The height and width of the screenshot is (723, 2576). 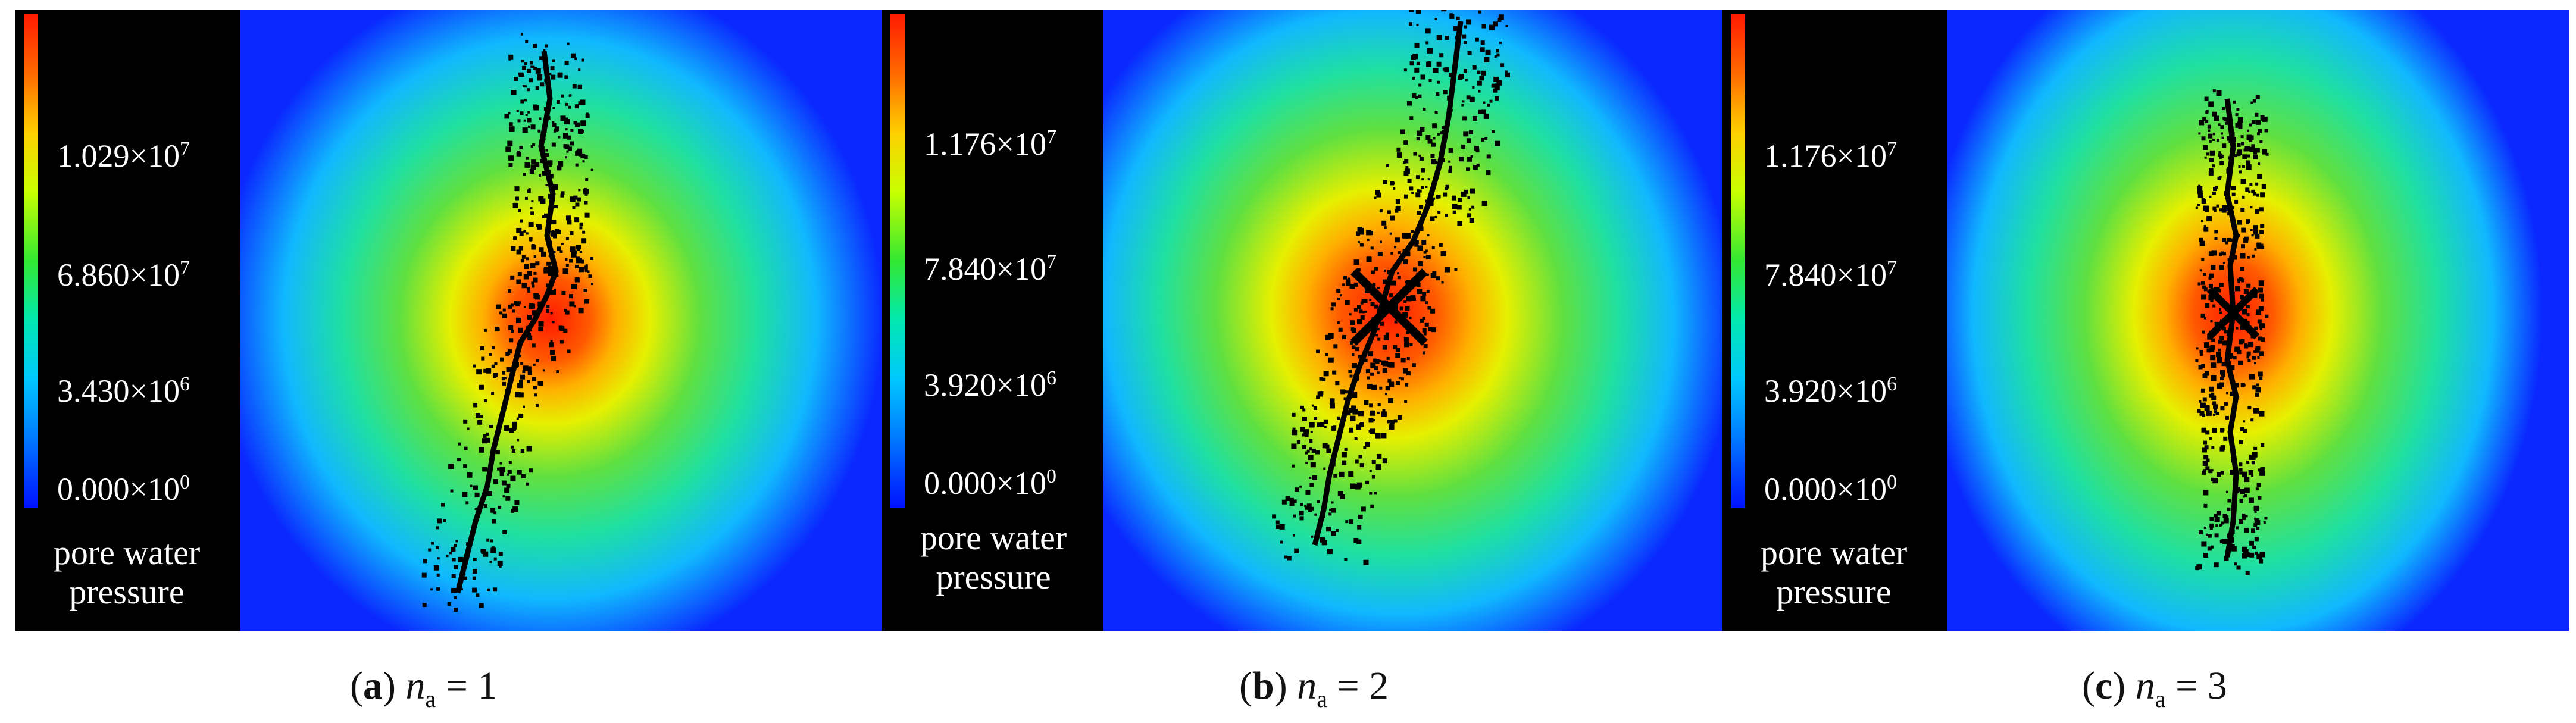 I want to click on colorbar-tick-label: 3.920×10⁶, so click(x=1830, y=391).